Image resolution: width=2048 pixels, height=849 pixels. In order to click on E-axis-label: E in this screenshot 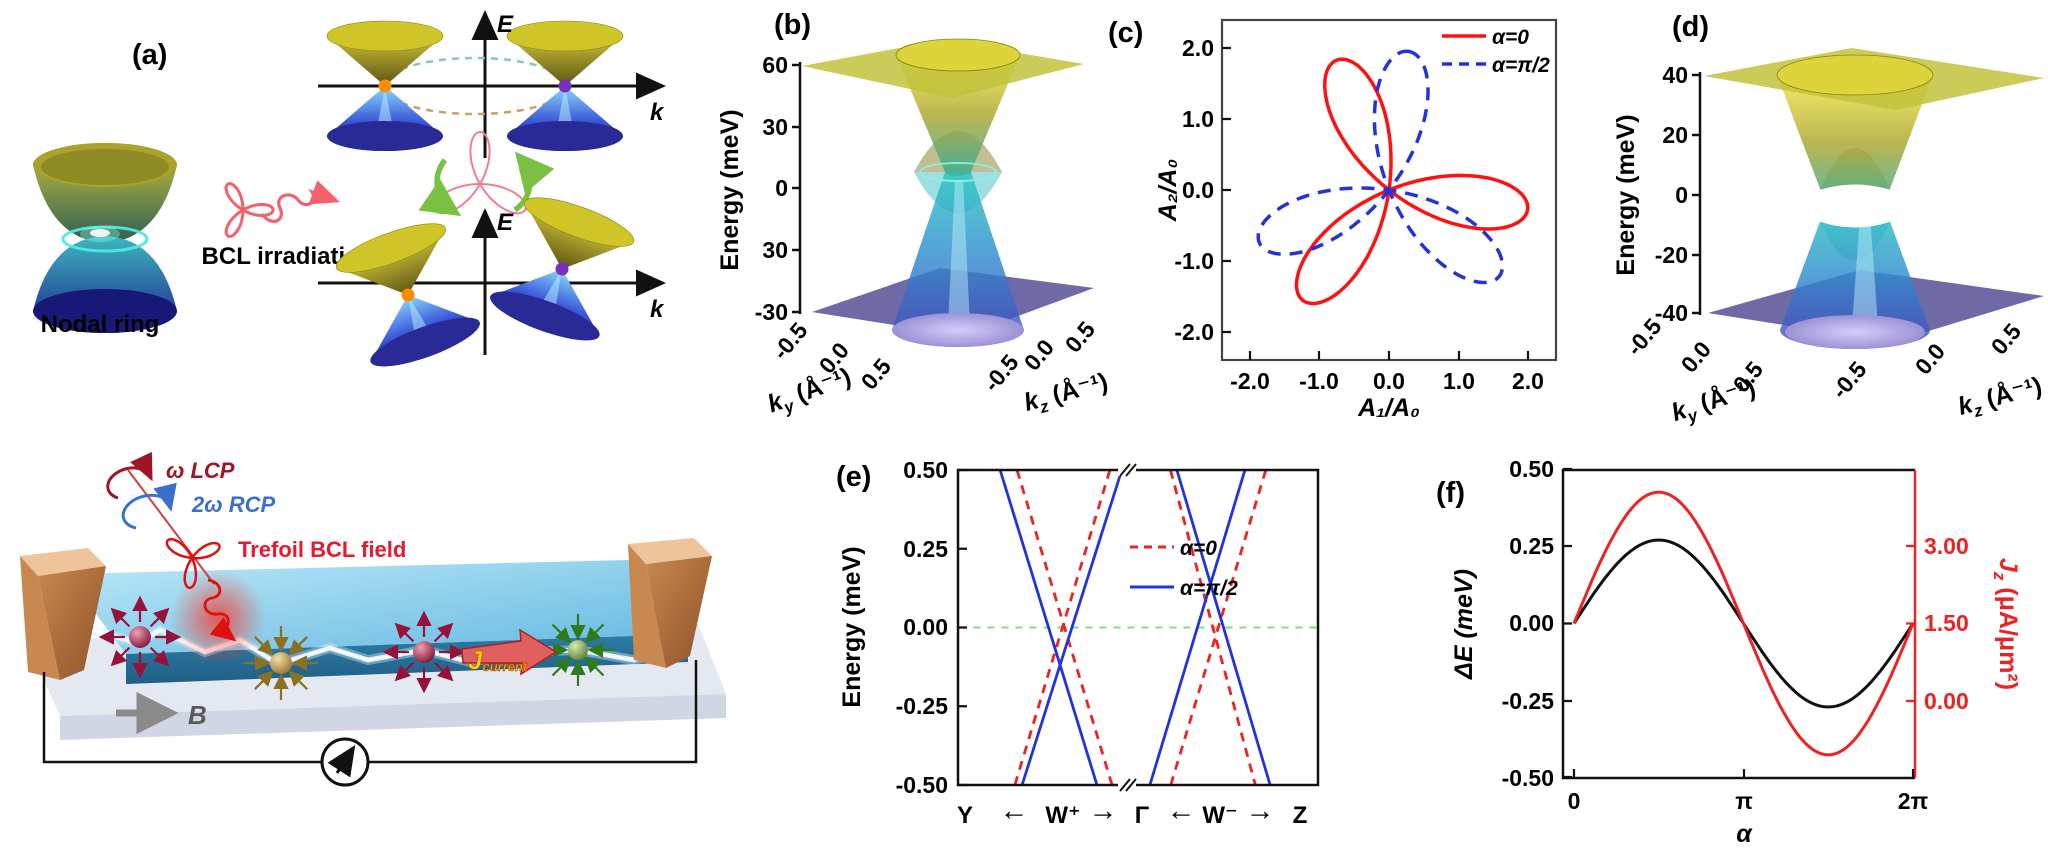, I will do `click(505, 24)`.